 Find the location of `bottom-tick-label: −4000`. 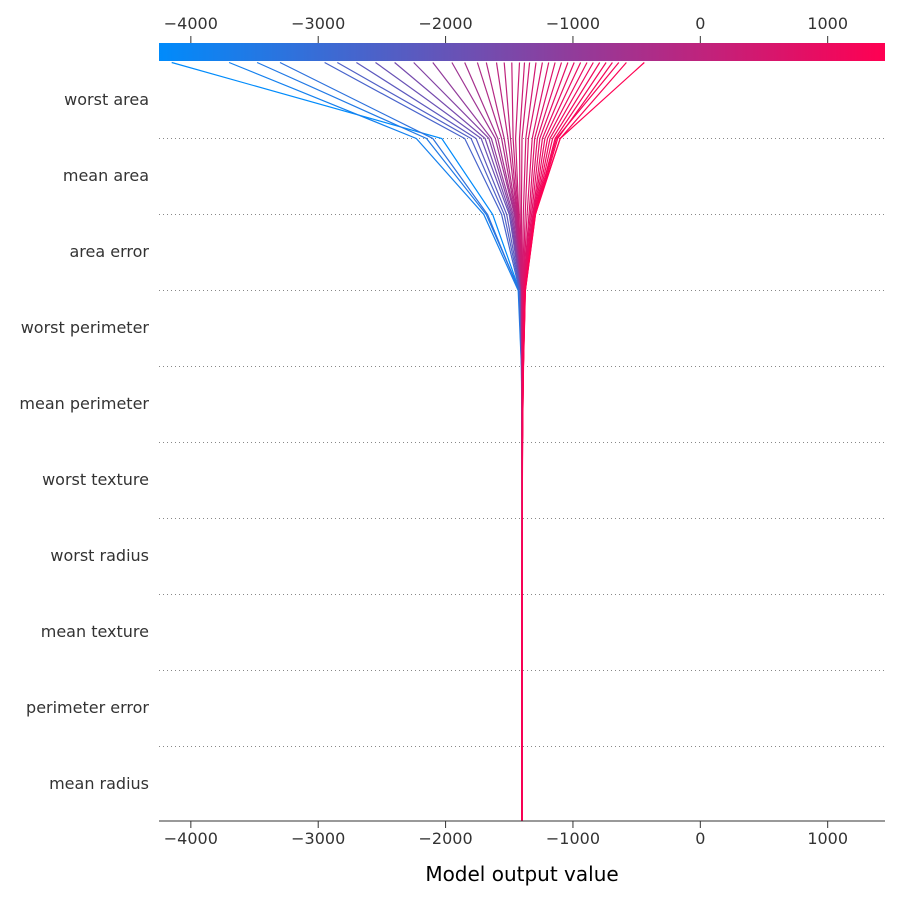

bottom-tick-label: −4000 is located at coordinates (191, 838).